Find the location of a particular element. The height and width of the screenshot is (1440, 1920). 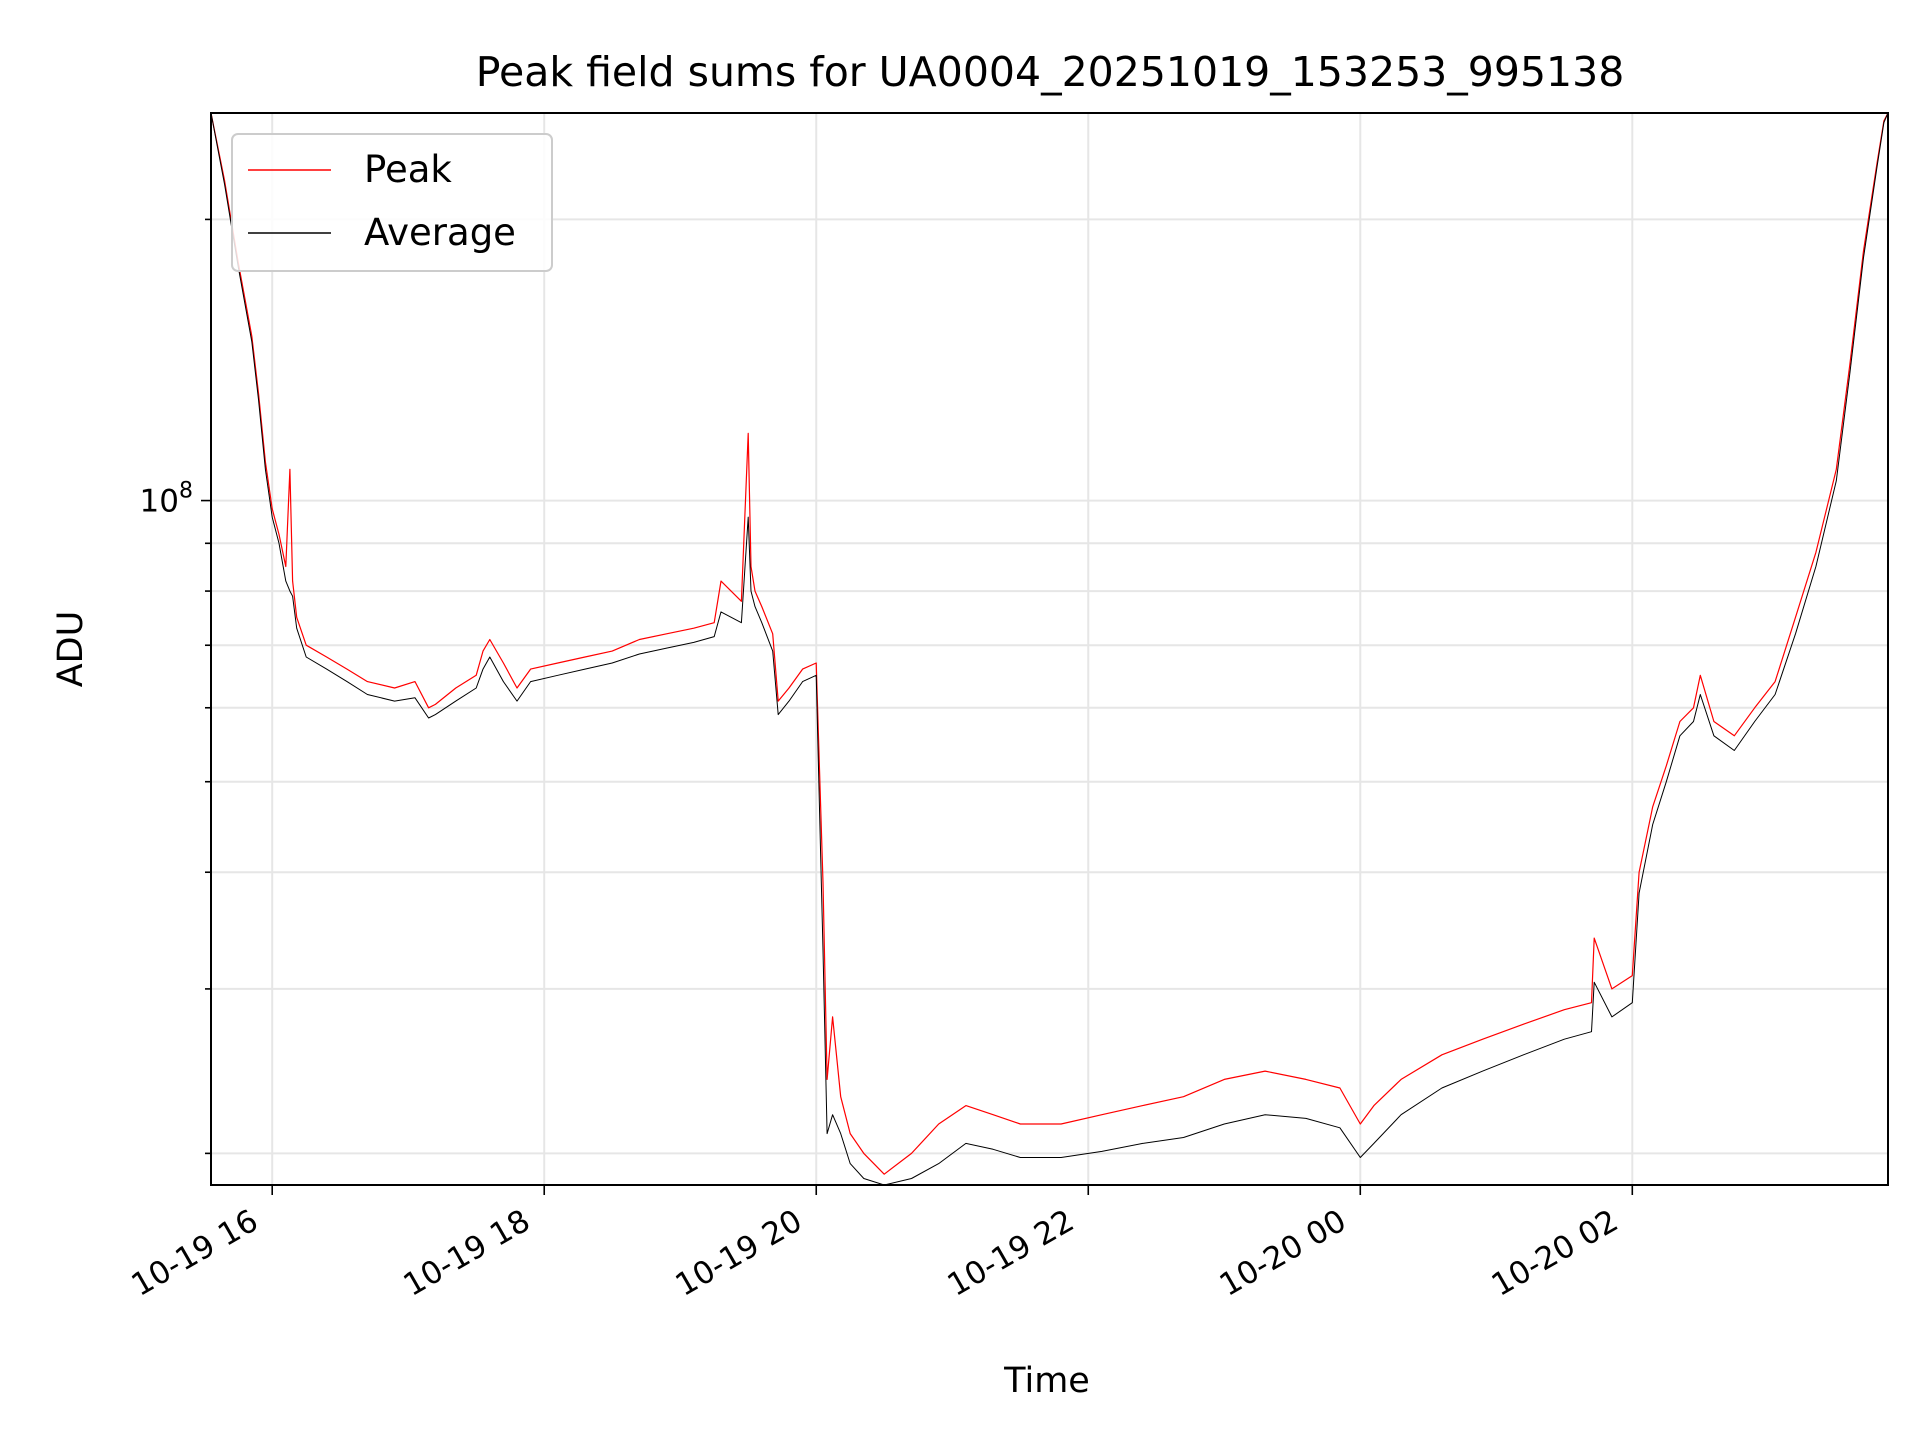

legend: Peak Average is located at coordinates (392, 202).